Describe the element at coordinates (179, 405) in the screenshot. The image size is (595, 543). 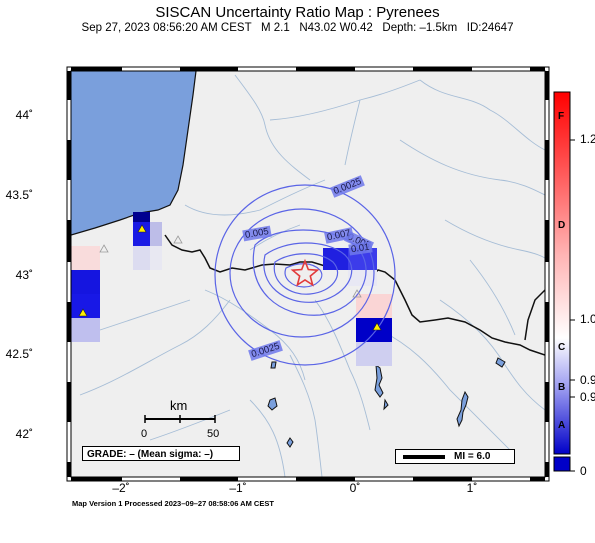
I see `scale-unit-label: km` at that location.